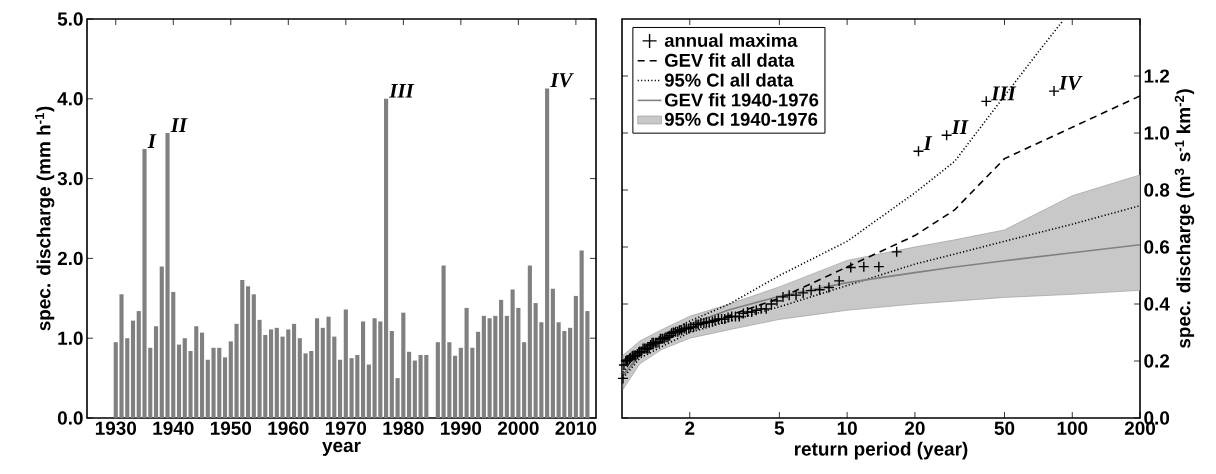  I want to click on x-tick-label: 1980, so click(403, 428).